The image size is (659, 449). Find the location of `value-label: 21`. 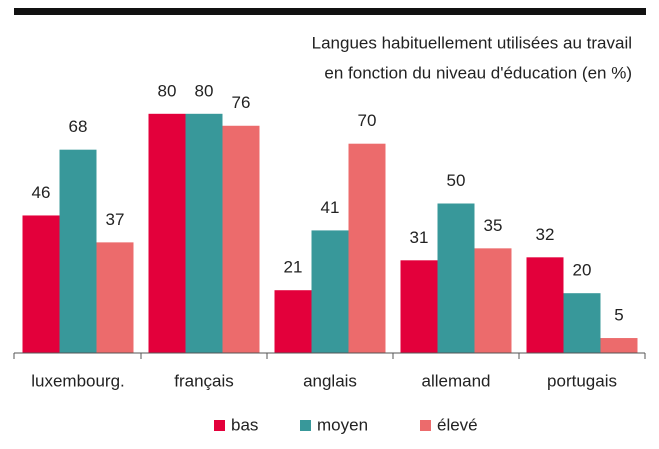

value-label: 21 is located at coordinates (293, 267).